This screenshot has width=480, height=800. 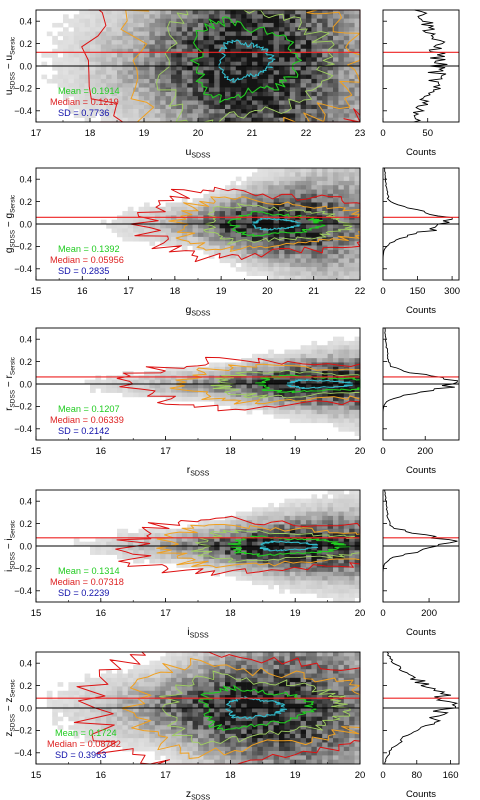 What do you see at coordinates (25, 384) in the screenshot?
I see `y-tick-label: 0.0` at bounding box center [25, 384].